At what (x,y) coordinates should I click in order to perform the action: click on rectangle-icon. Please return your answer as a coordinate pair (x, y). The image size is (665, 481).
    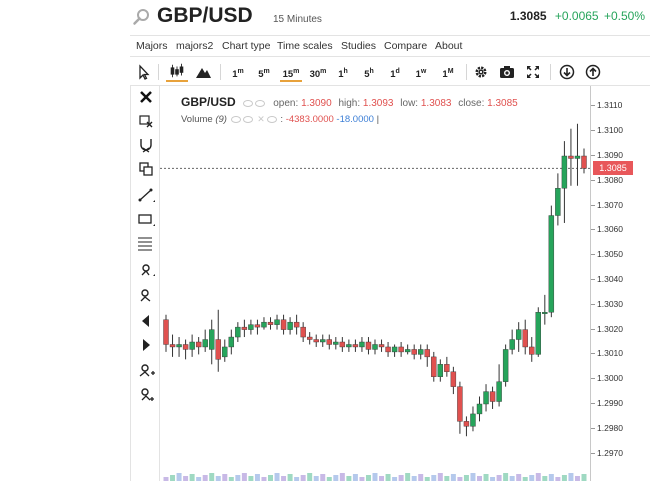
    Looking at the image, I should click on (146, 219).